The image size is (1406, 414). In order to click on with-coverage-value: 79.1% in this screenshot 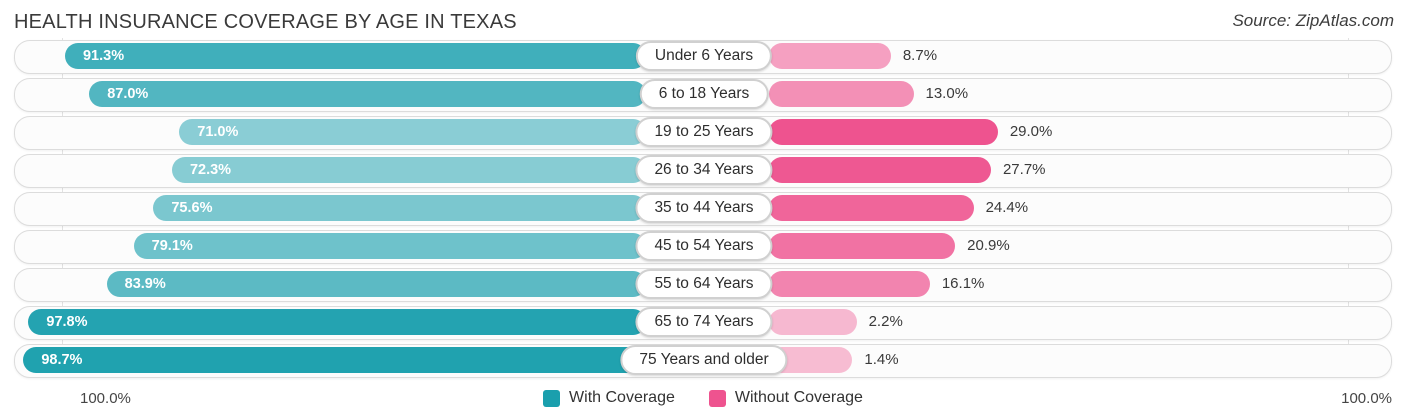, I will do `click(172, 246)`.